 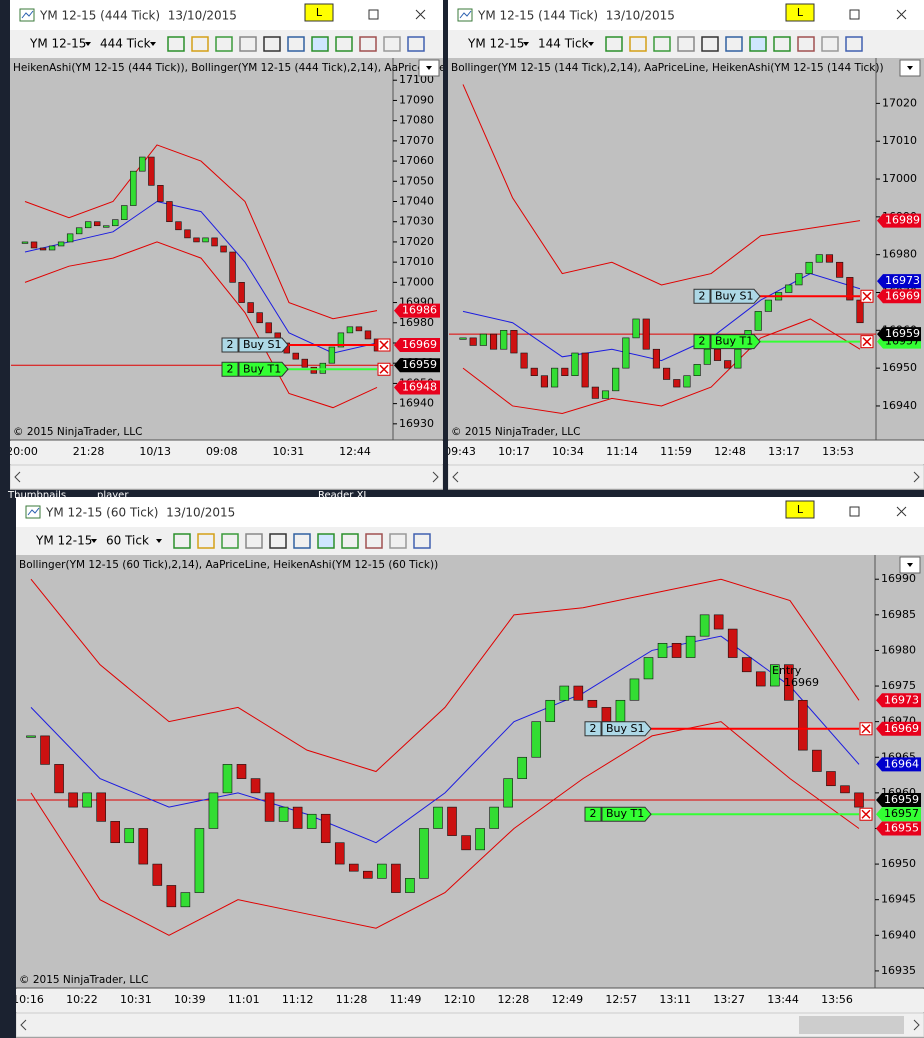 What do you see at coordinates (113, 495) in the screenshot?
I see `desktop-icon-label: player` at bounding box center [113, 495].